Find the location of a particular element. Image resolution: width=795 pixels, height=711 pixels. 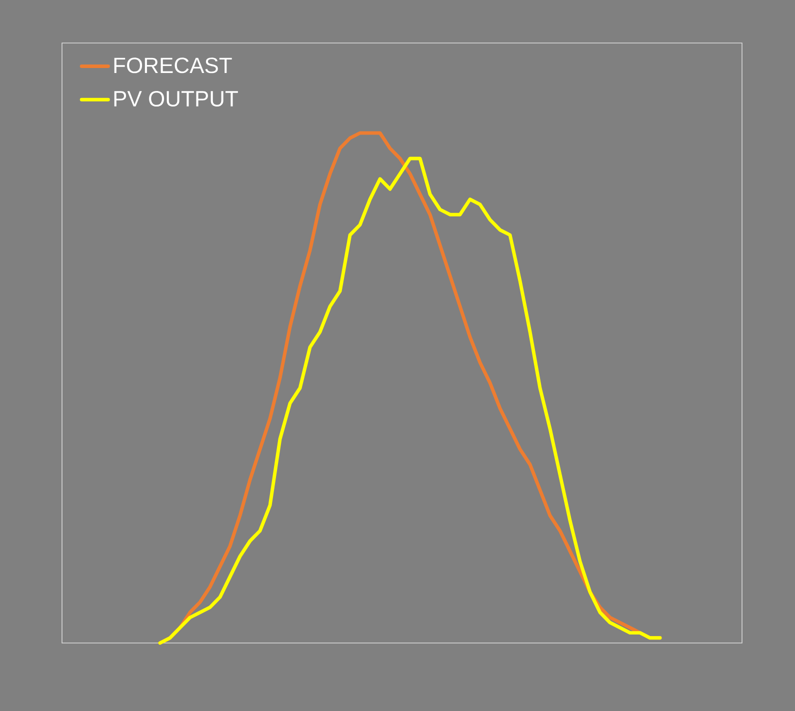

legend-label: FORECAST is located at coordinates (173, 66).